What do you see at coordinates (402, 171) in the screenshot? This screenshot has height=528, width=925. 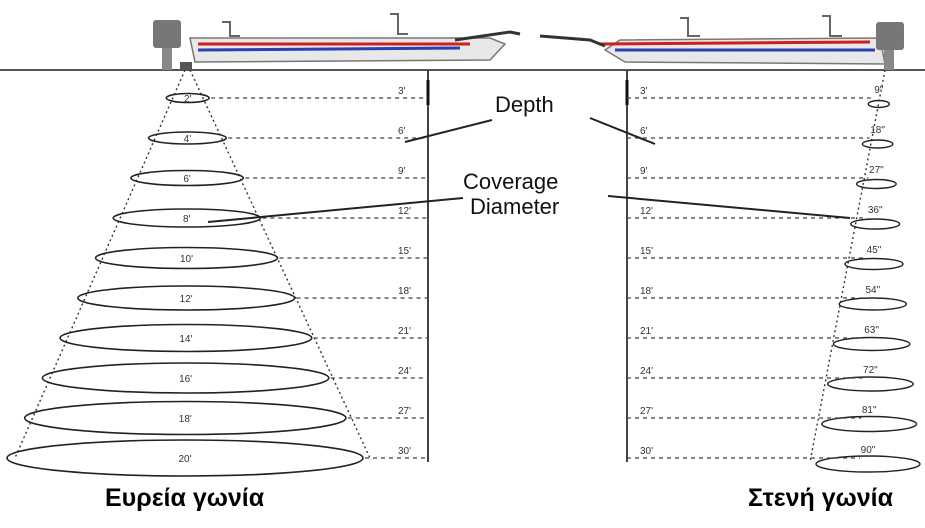 I see `wide-depth-label: 9'` at bounding box center [402, 171].